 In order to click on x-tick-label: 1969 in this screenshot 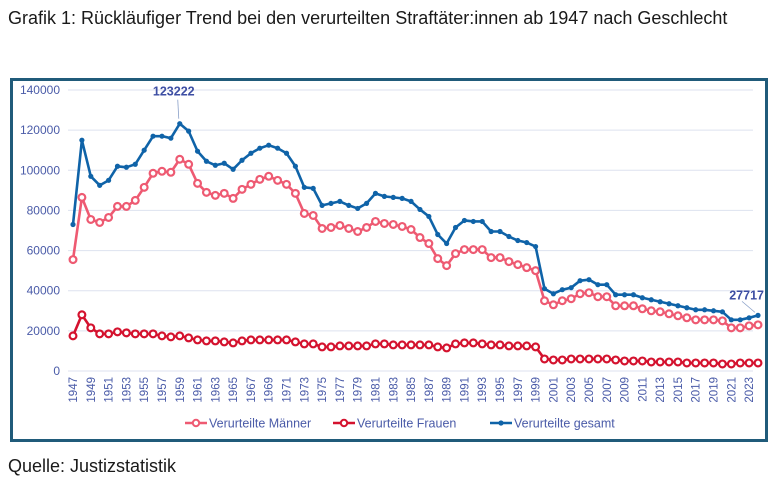, I will do `click(270, 390)`.